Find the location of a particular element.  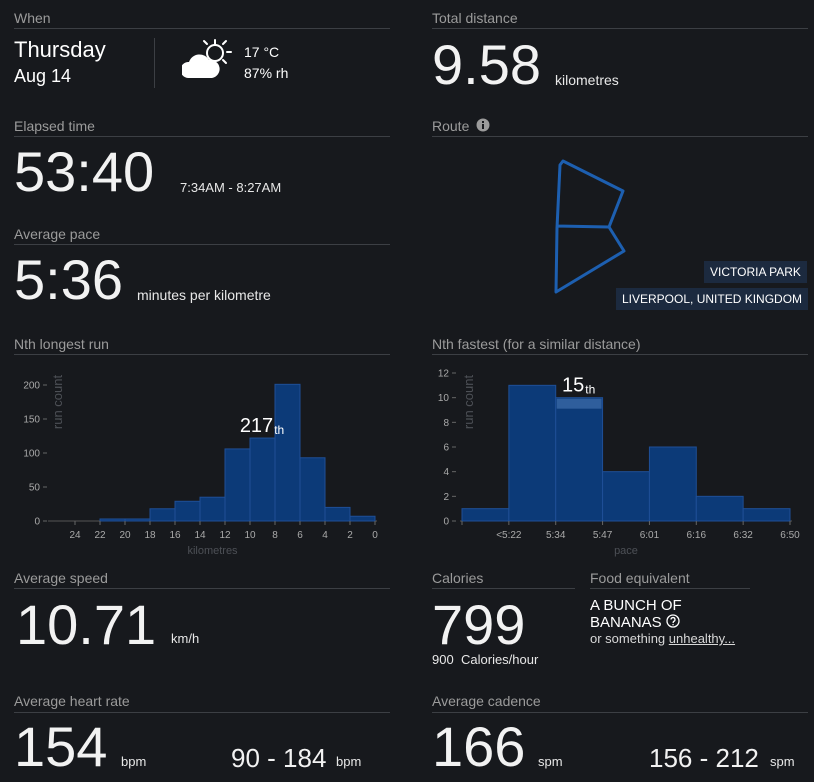

humidity: 87% rh is located at coordinates (266, 73).